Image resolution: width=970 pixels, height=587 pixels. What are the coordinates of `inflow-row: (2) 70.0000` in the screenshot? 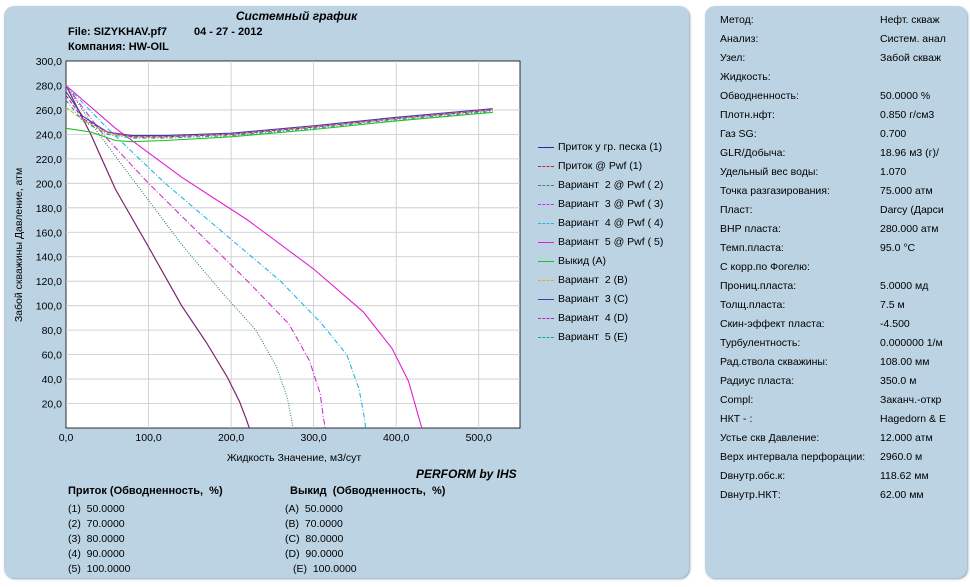 It's located at (96, 524).